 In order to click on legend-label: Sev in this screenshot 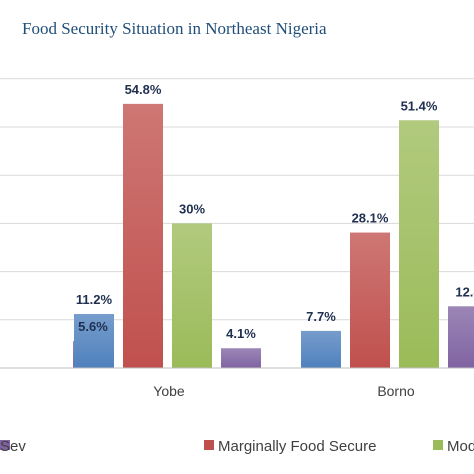, I will do `click(13, 446)`.